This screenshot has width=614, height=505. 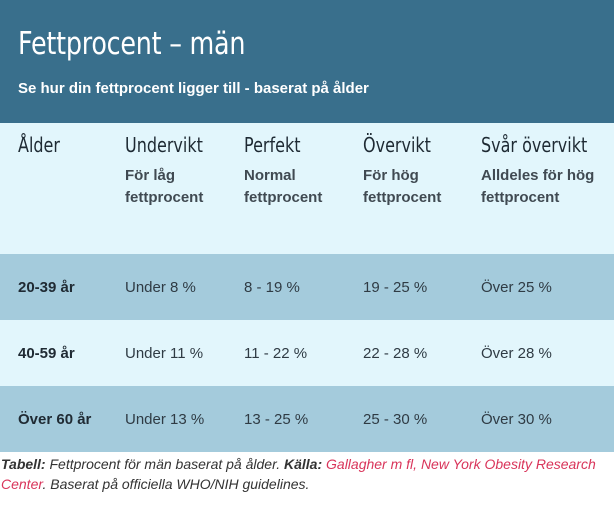 I want to click on table-cell: 19 - 25 %, so click(x=395, y=287).